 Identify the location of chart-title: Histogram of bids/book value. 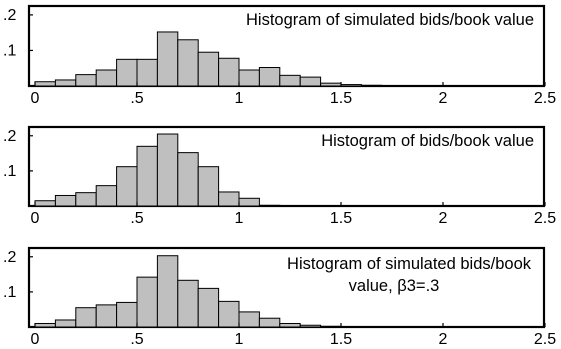
(427, 141).